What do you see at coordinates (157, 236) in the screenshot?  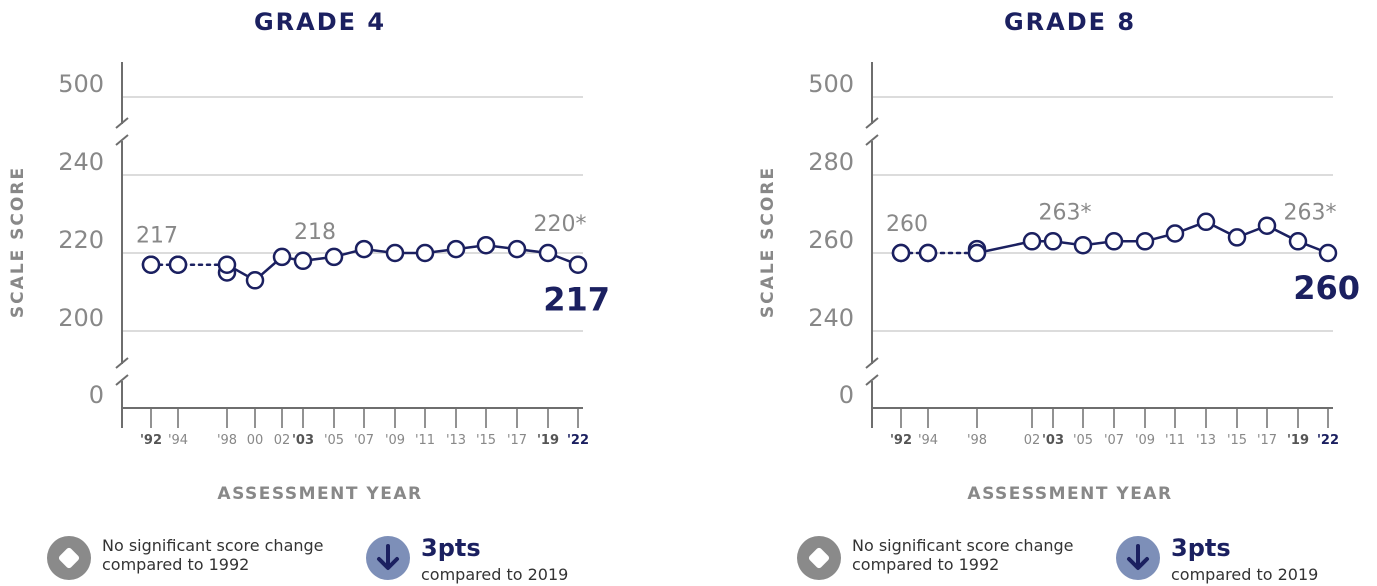 I see `data-label: 217` at bounding box center [157, 236].